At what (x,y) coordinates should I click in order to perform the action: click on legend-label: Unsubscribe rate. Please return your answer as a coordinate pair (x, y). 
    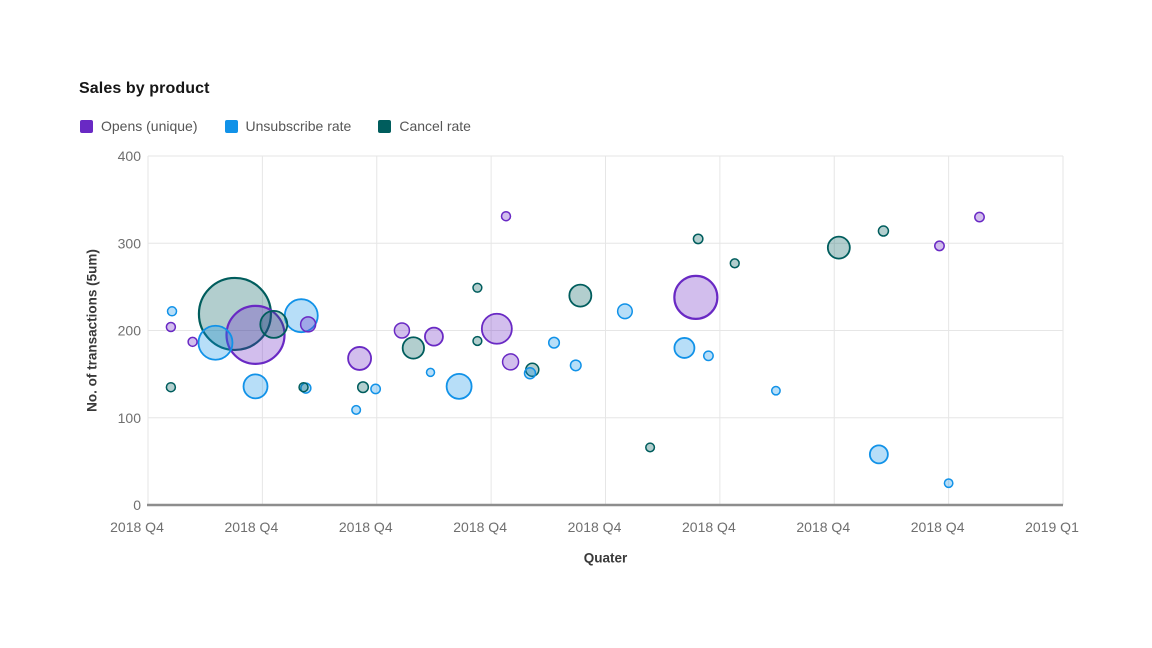
    Looking at the image, I should click on (298, 126).